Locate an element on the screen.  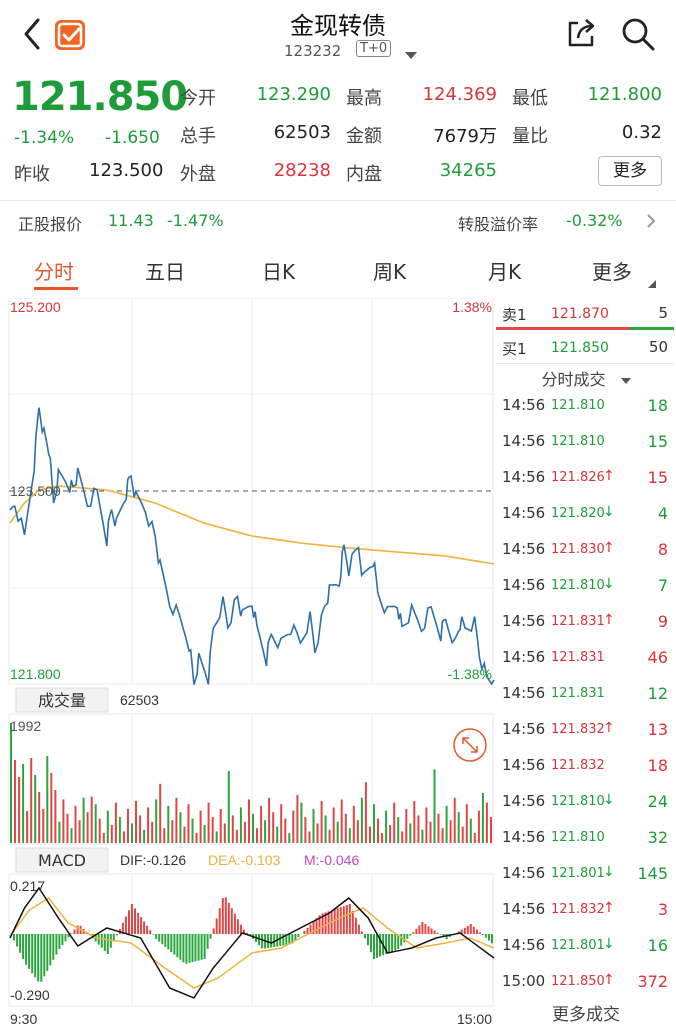
tab-more: 更多 is located at coordinates (612, 272).